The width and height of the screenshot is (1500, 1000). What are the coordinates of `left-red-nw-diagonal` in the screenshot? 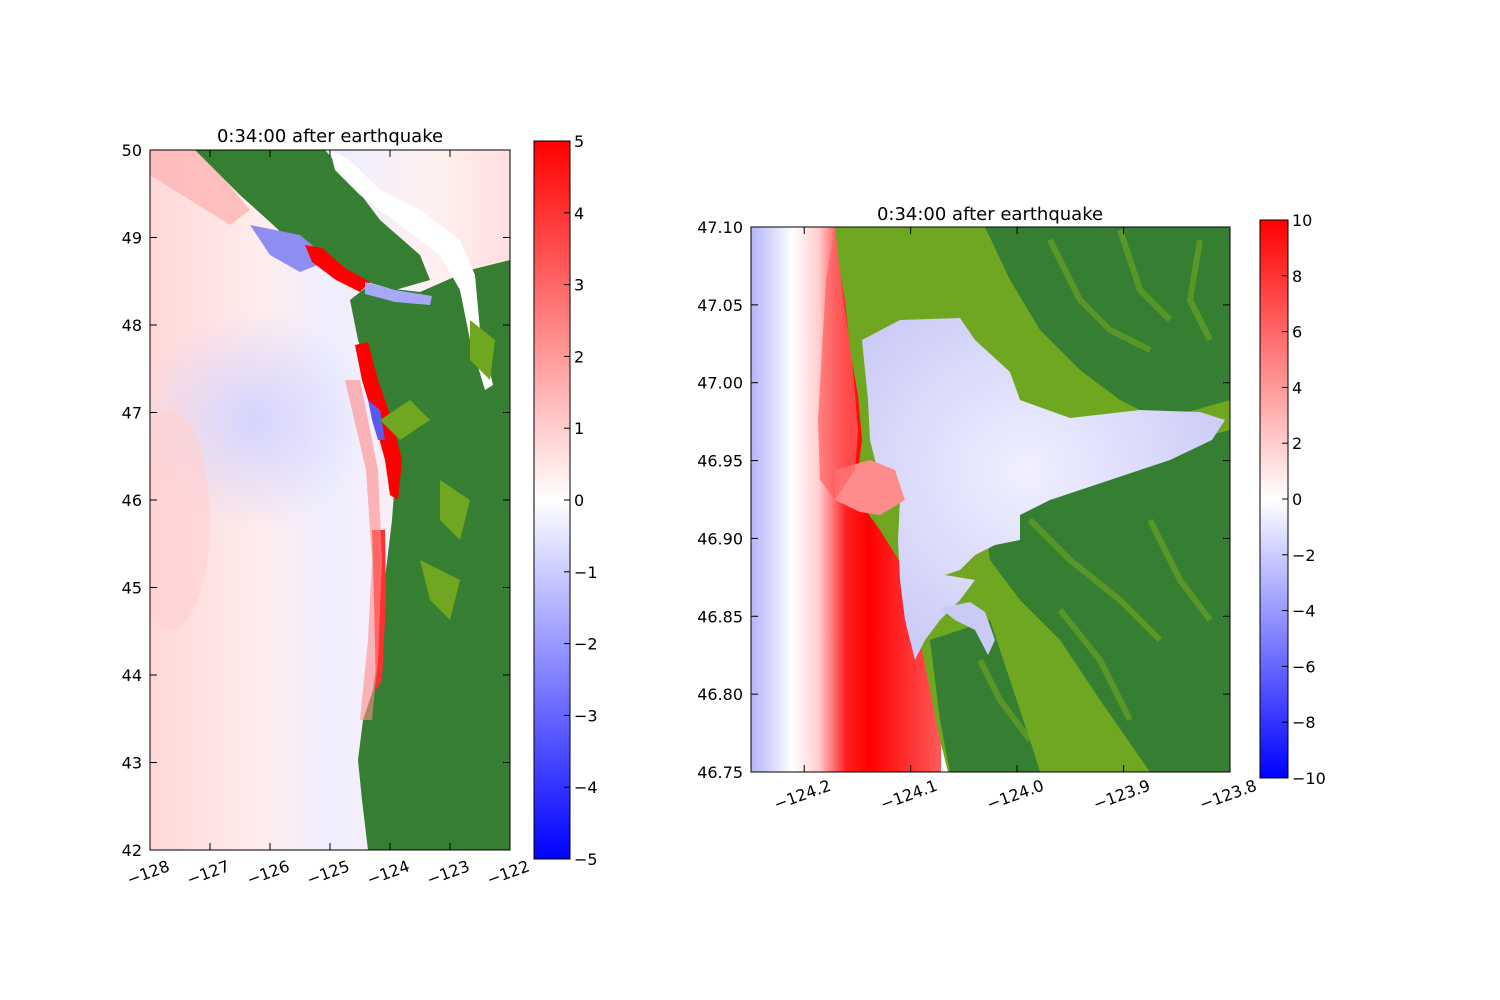 It's located at (200, 187).